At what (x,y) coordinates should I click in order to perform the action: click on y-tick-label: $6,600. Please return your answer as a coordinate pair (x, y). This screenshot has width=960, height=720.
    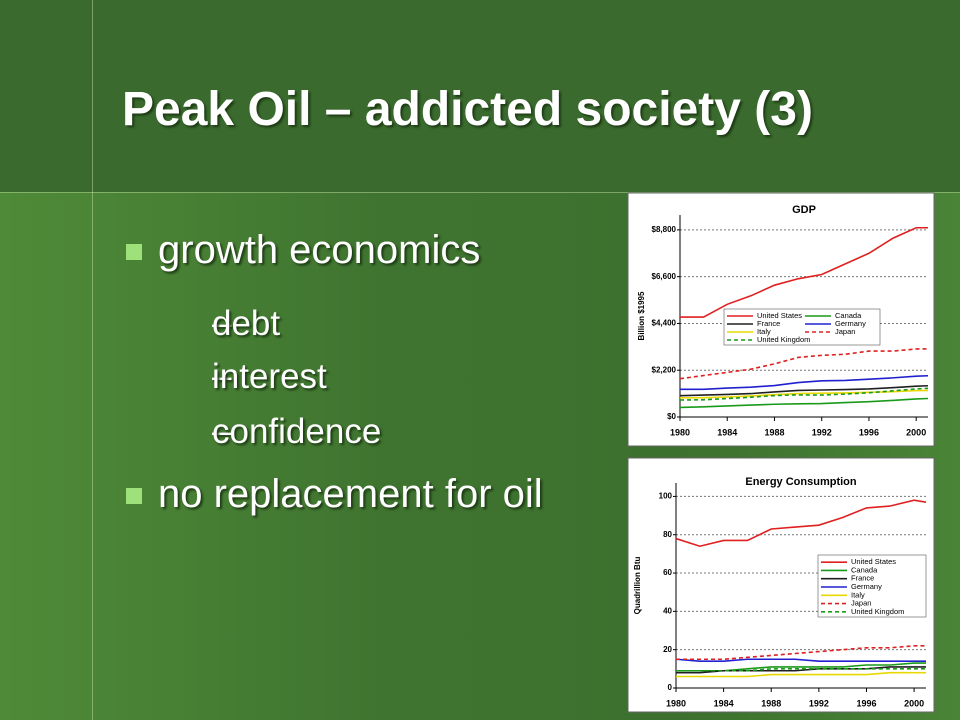
    Looking at the image, I should click on (664, 276).